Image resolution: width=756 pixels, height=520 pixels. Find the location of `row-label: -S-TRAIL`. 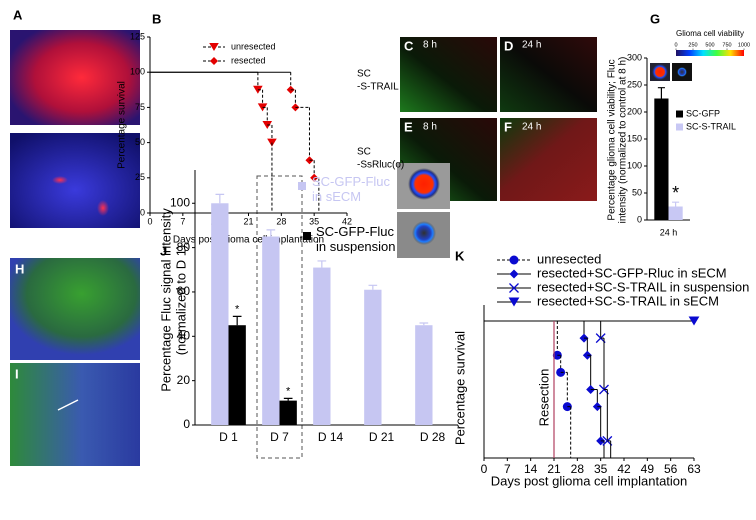

row-label: -S-TRAIL is located at coordinates (378, 87).